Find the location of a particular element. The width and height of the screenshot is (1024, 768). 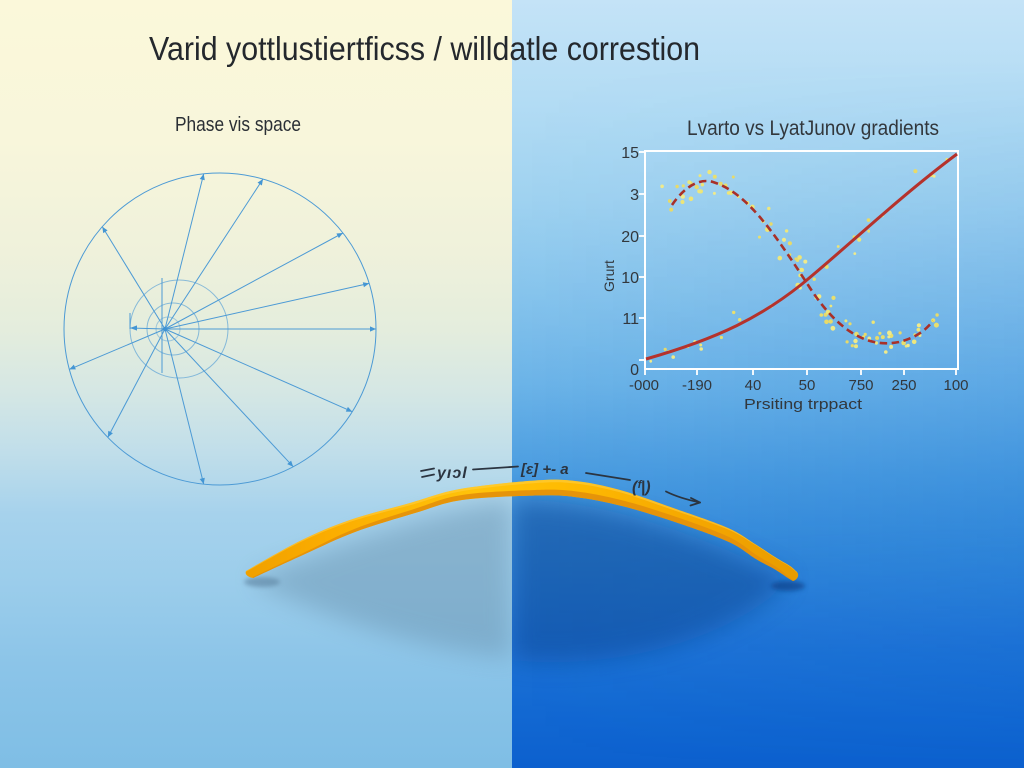

svg-text: 250 is located at coordinates (903, 385).